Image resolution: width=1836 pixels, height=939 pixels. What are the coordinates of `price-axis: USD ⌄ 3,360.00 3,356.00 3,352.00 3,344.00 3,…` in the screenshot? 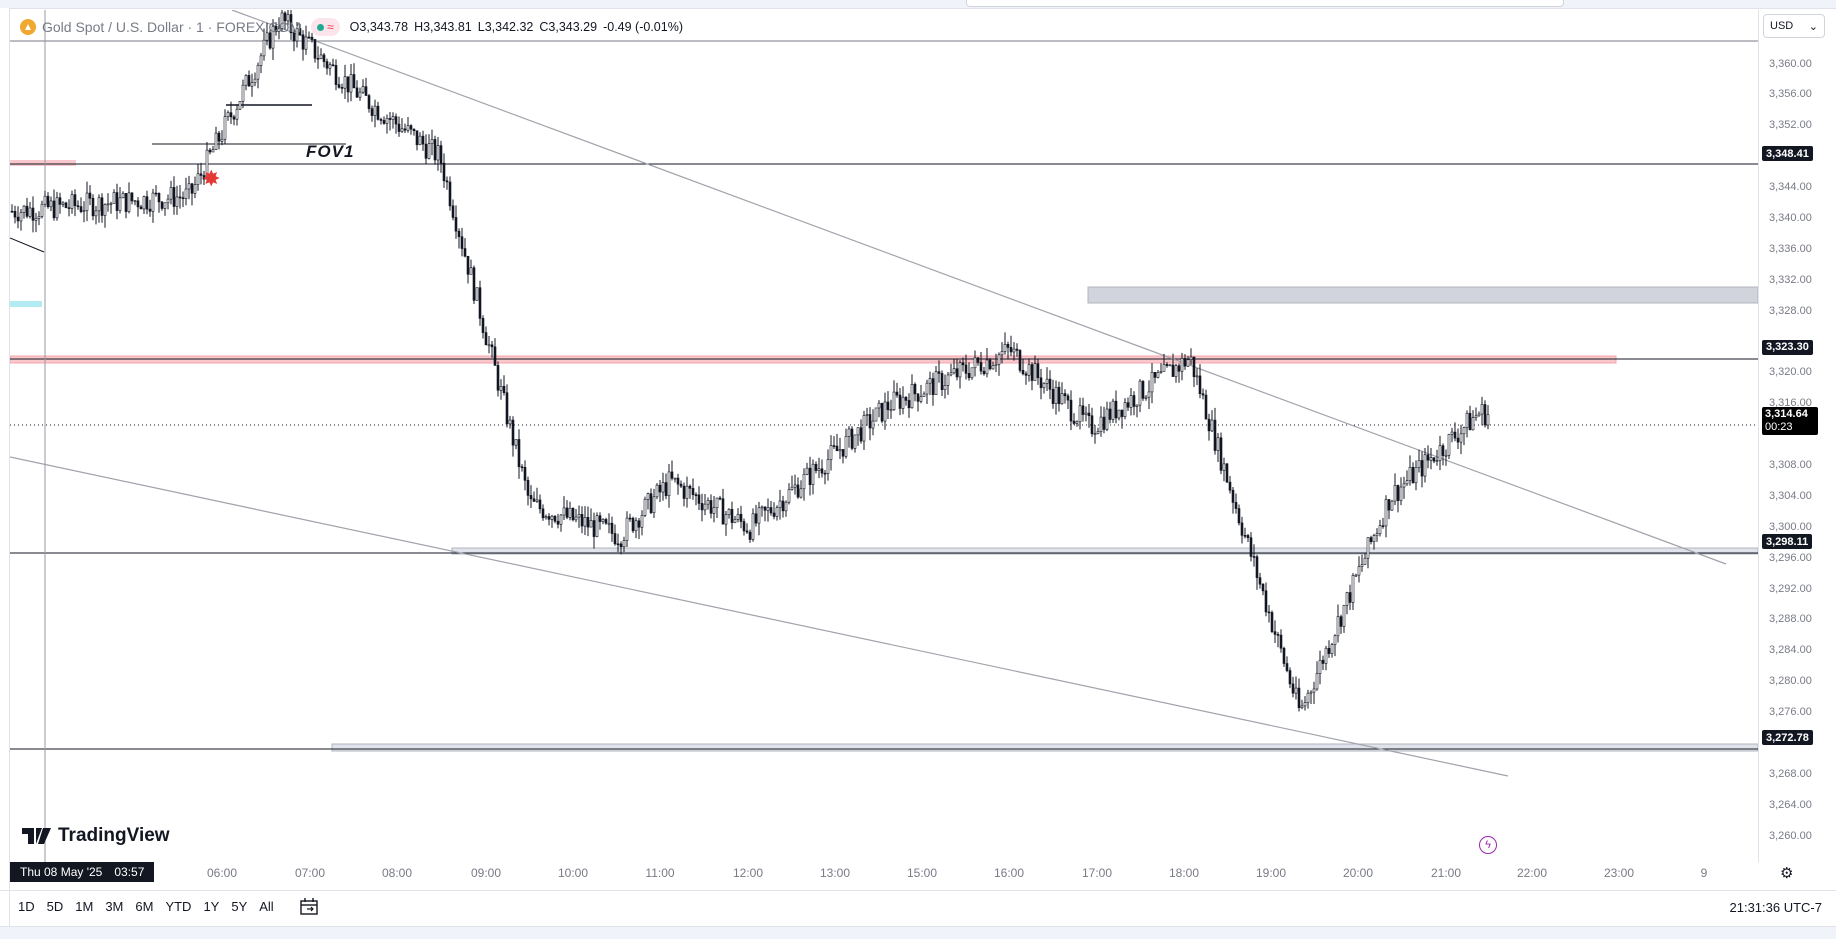 It's located at (1797, 436).